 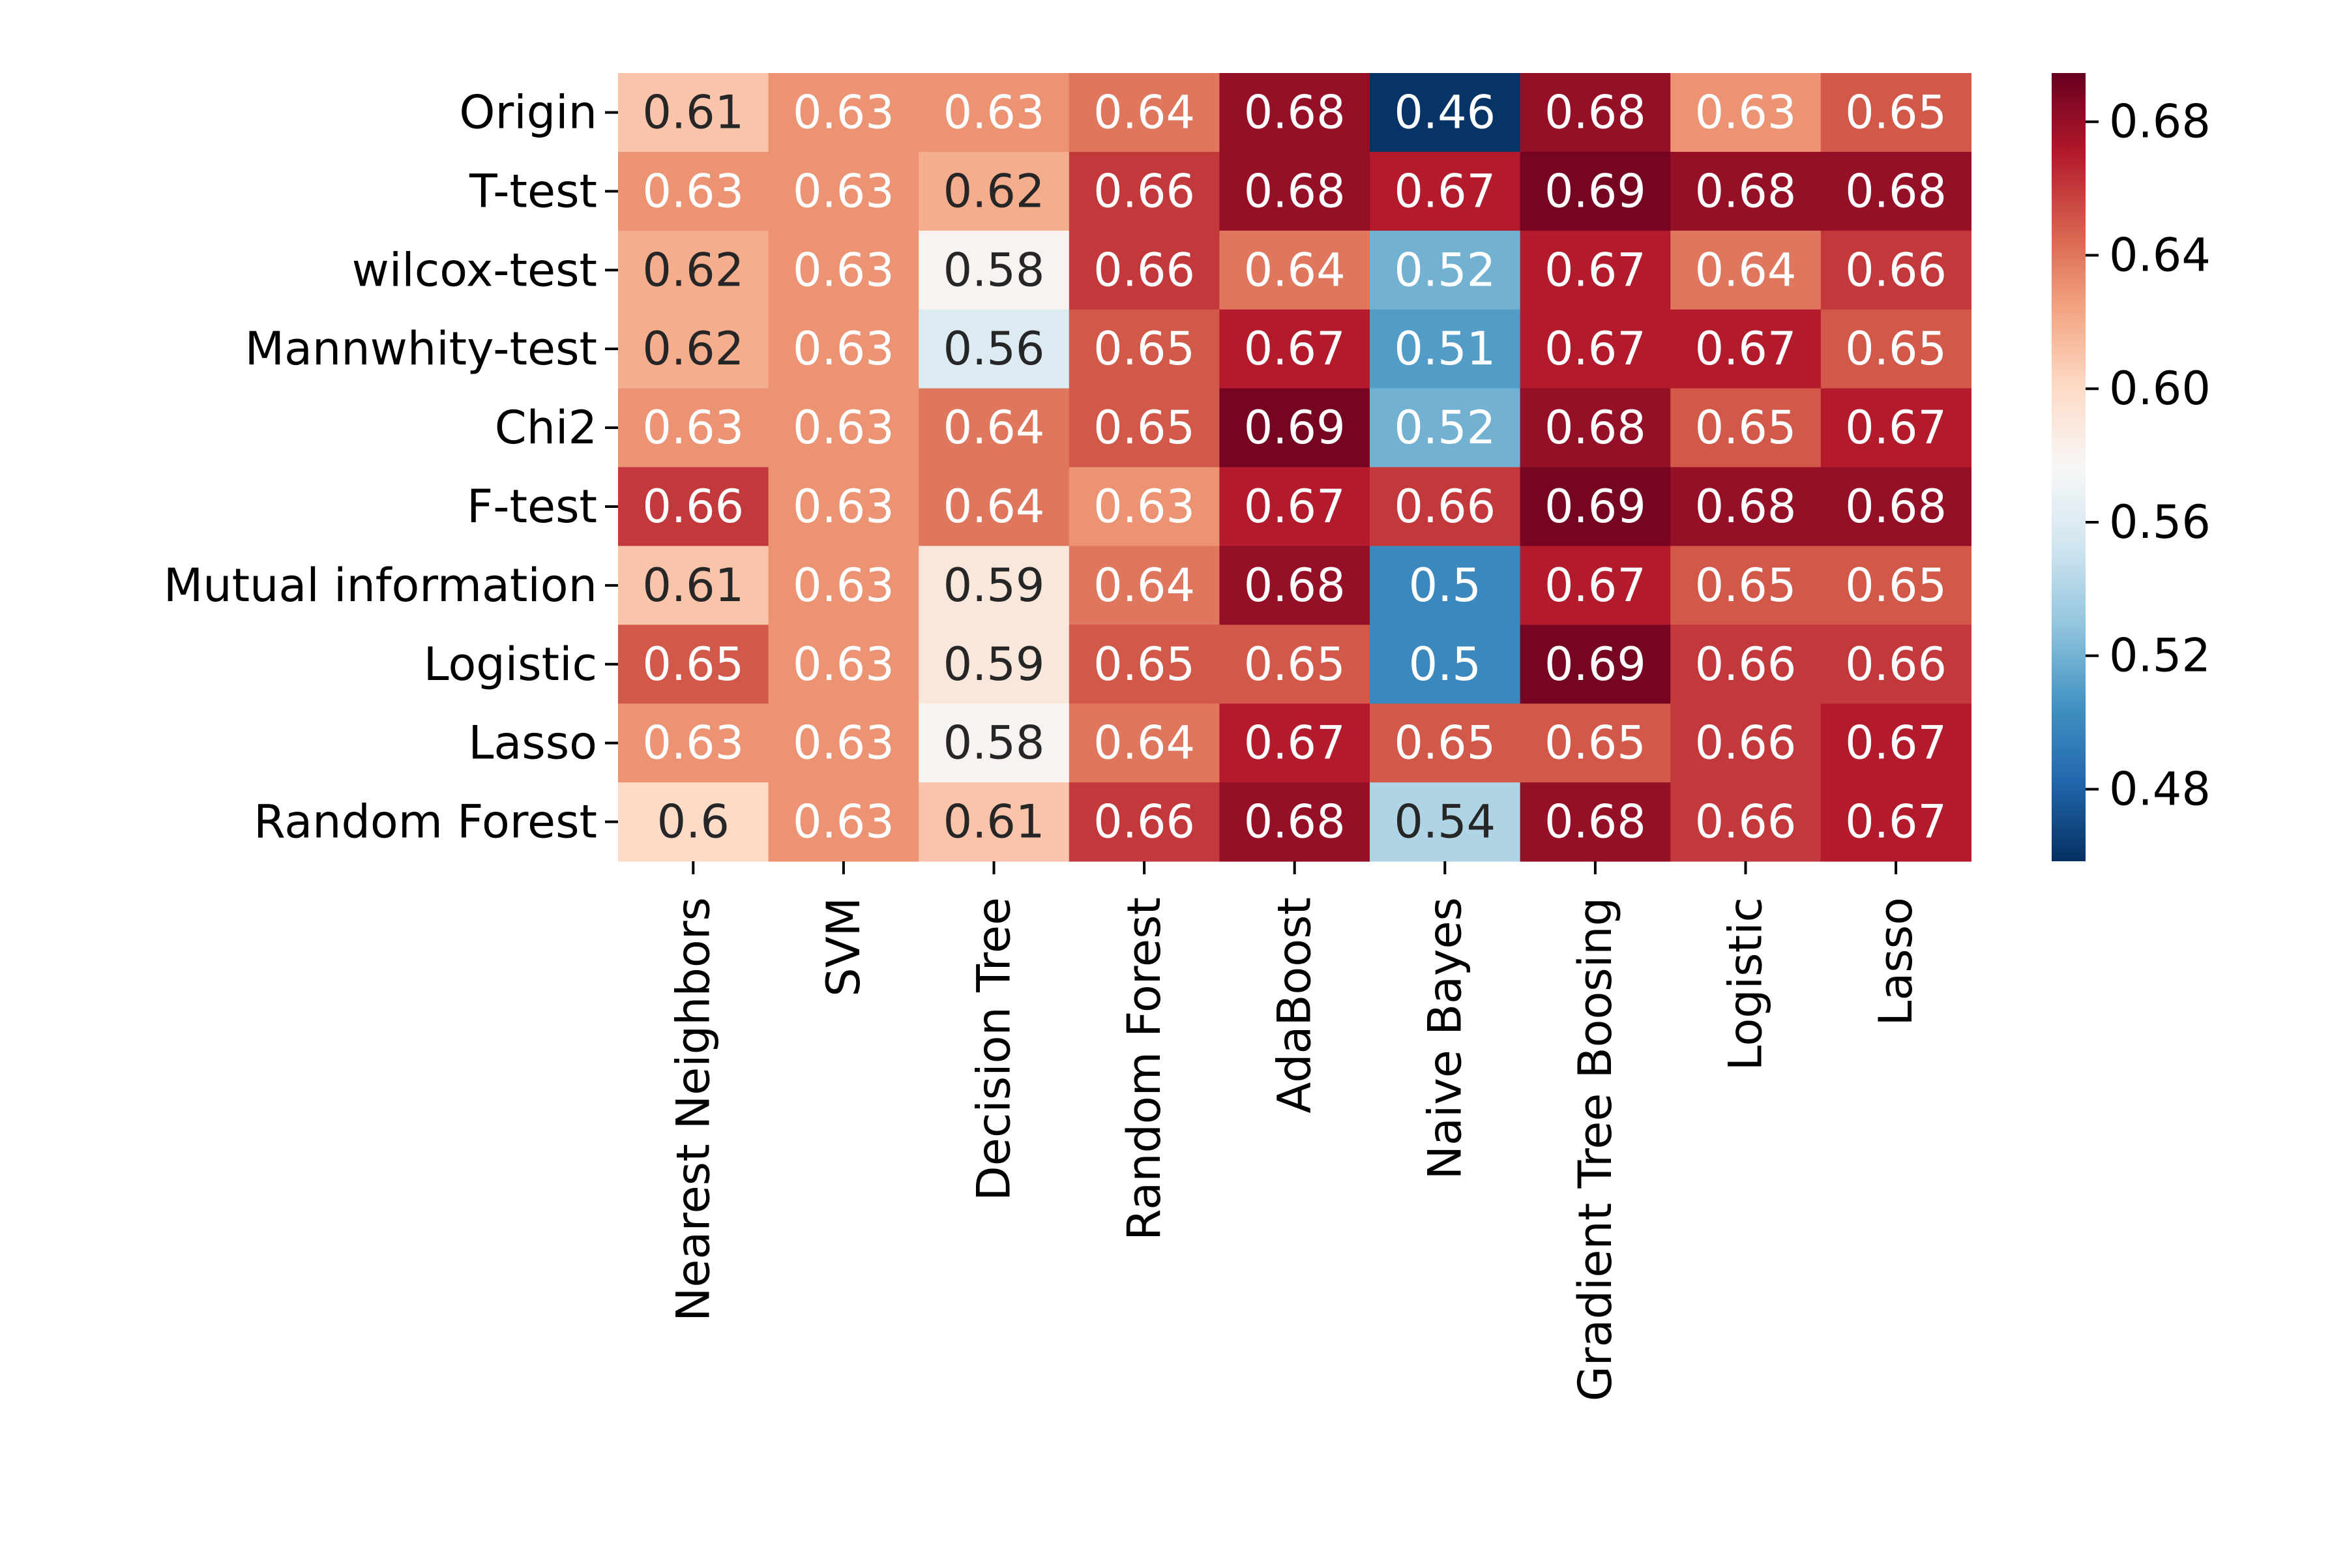 I want to click on row-tick-label: wilcox-test, so click(x=474, y=270).